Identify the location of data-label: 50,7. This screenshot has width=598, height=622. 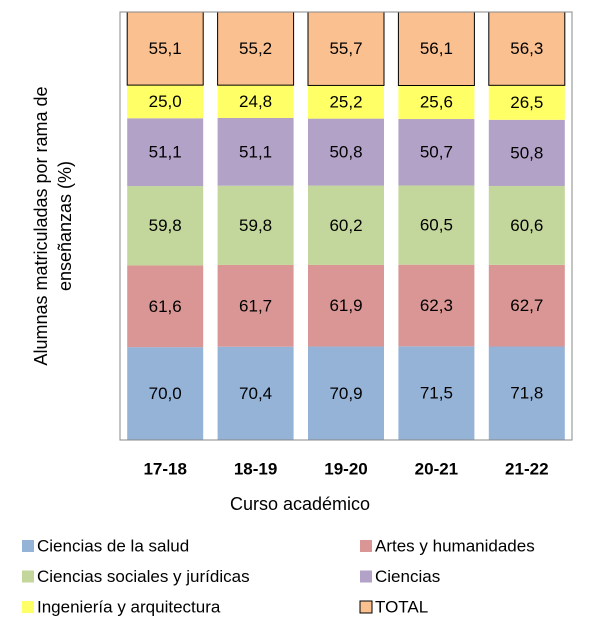
(436, 152).